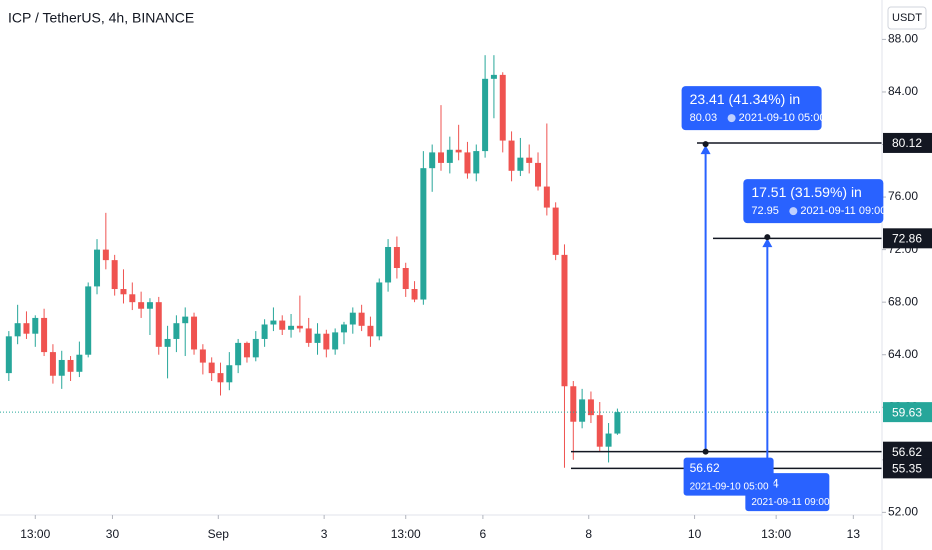 Image resolution: width=932 pixels, height=550 pixels. I want to click on price-tag-label: 72.86, so click(907, 238).